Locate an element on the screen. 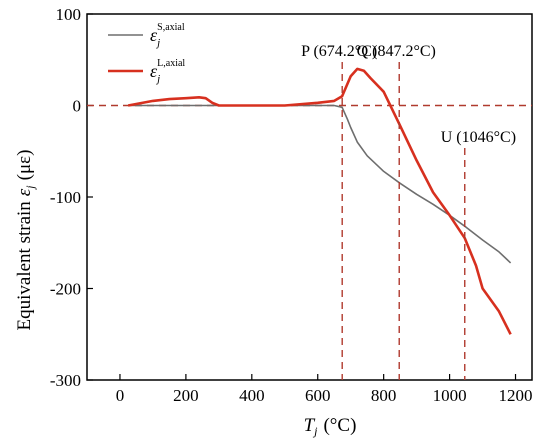  y-tick-label: 0 is located at coordinates (77, 106).